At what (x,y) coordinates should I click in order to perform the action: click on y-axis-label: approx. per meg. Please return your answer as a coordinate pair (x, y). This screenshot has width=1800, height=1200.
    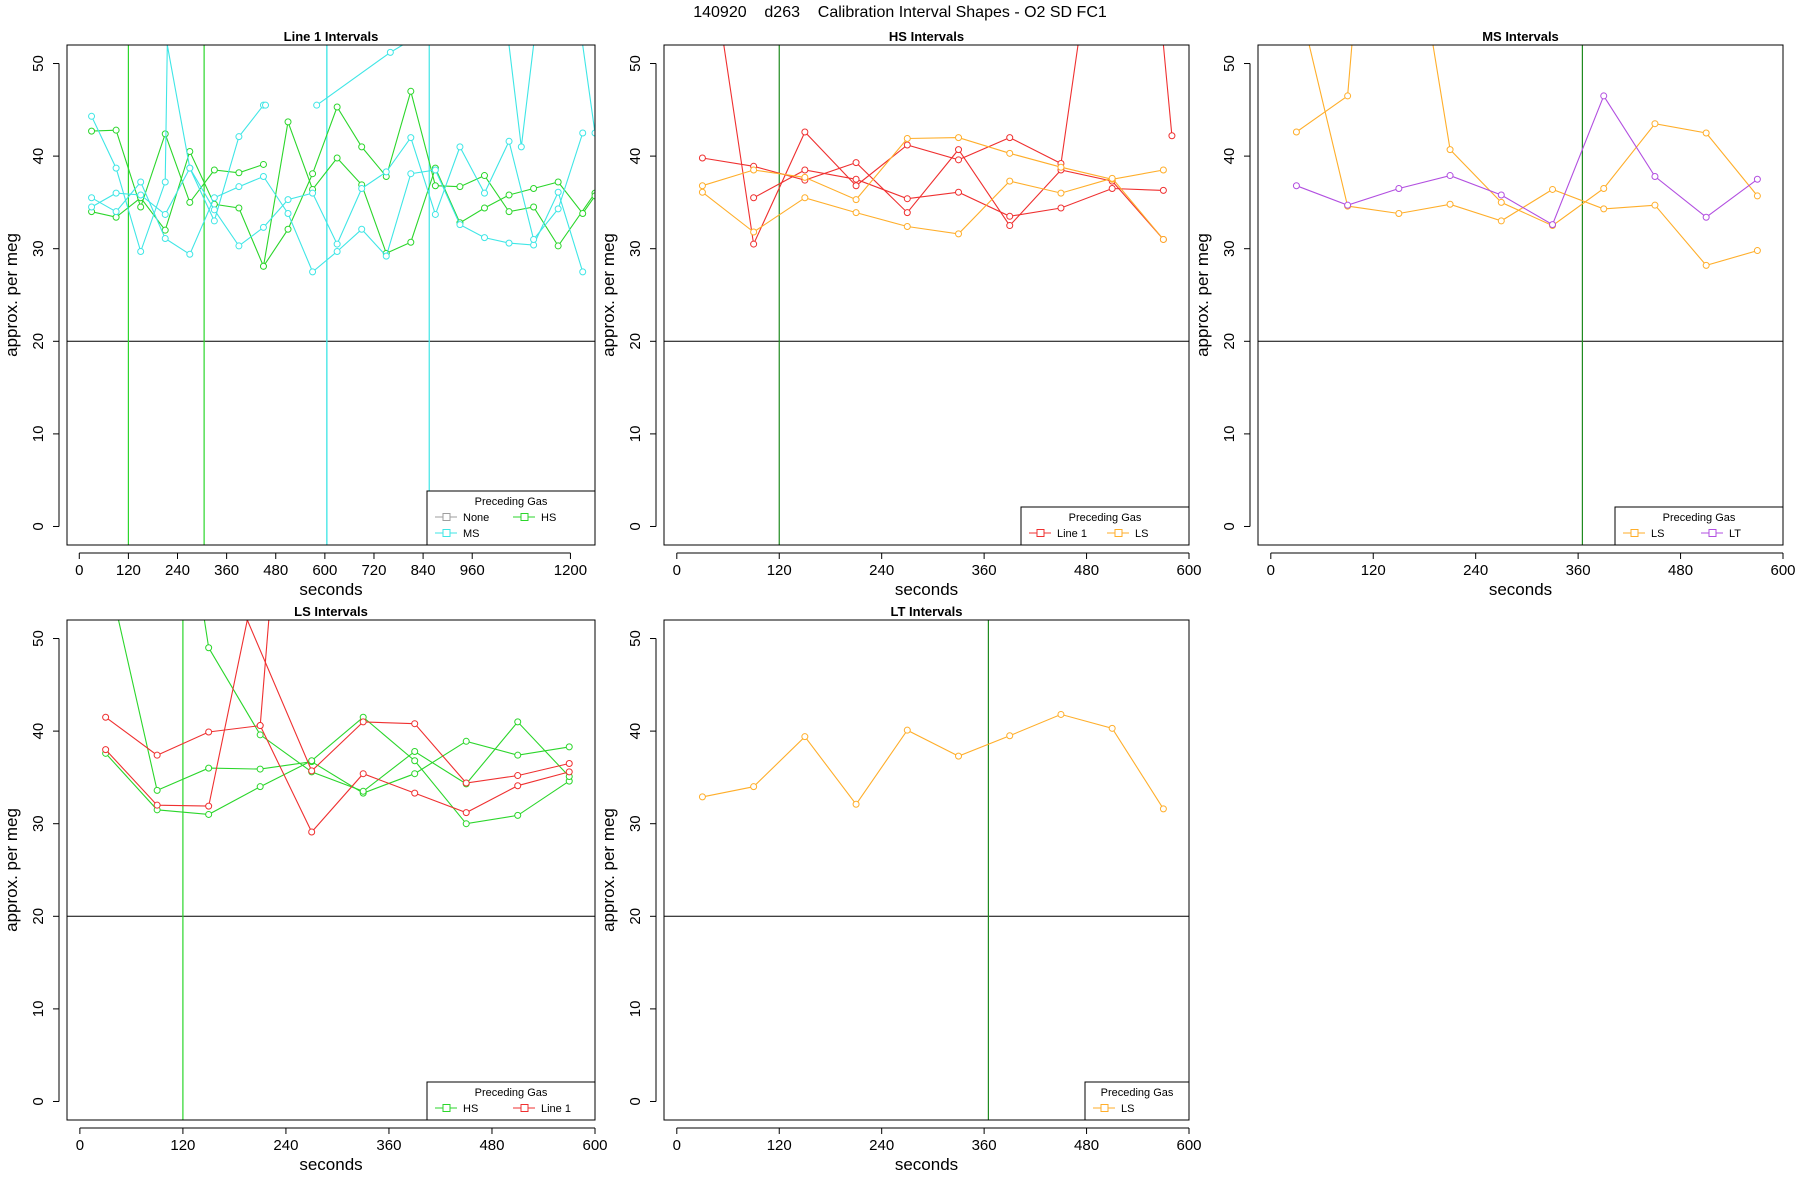
    Looking at the image, I should click on (608, 870).